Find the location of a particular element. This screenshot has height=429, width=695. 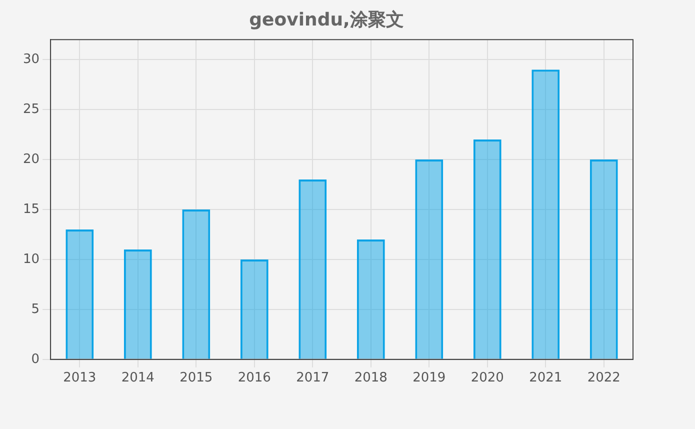

x-tick-label: 2021 is located at coordinates (545, 378).